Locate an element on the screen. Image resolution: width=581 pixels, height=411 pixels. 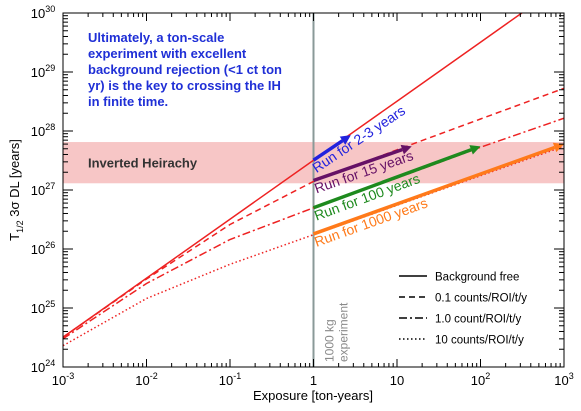
x-tick-label-1: 10⁻³ is located at coordinates (63, 379).